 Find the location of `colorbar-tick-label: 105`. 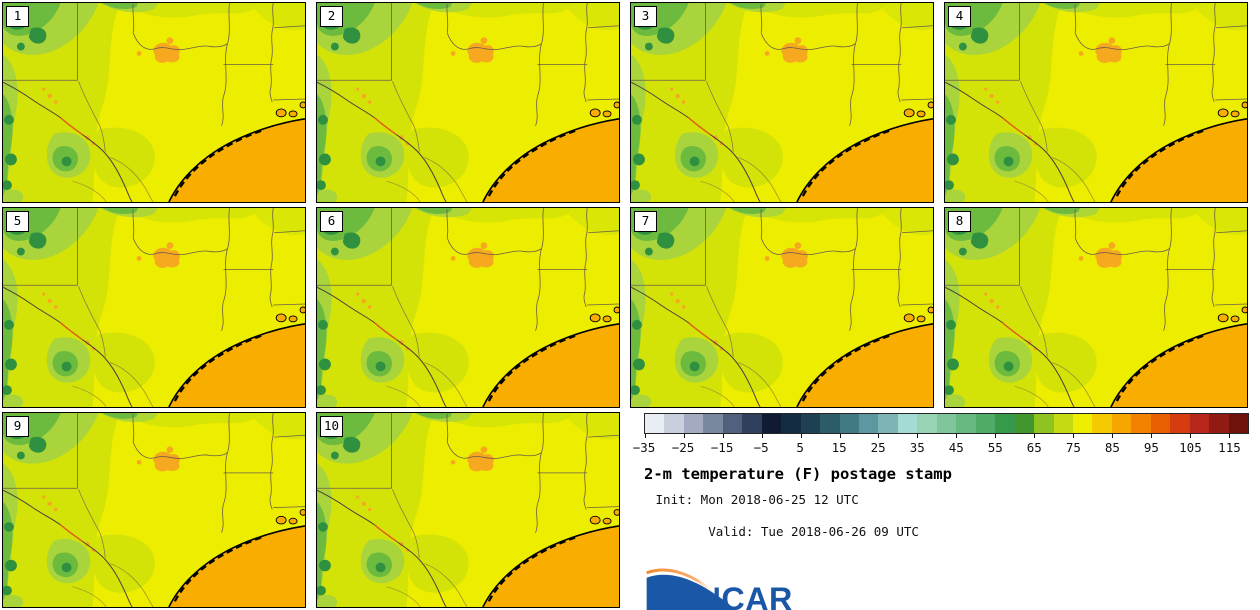

colorbar-tick-label: 105 is located at coordinates (1190, 447).